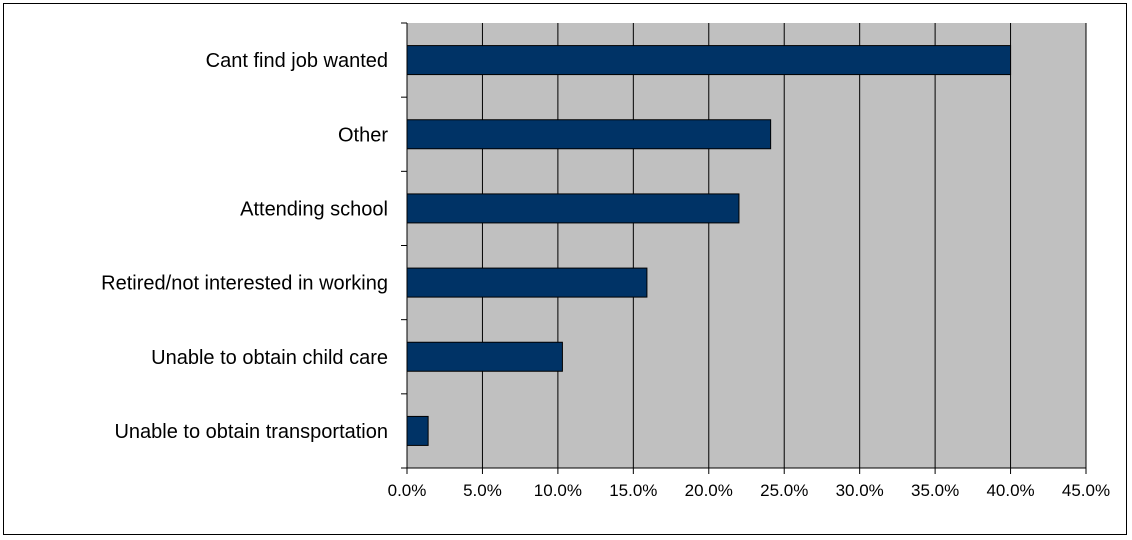  Describe the element at coordinates (633, 490) in the screenshot. I see `x-tick-label: 15.0%` at that location.